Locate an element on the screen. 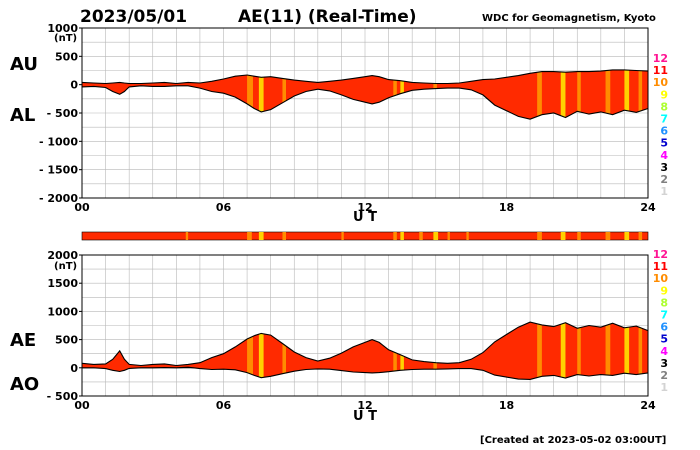 The height and width of the screenshot is (450, 700). legend-level-6: 6 is located at coordinates (664, 327).